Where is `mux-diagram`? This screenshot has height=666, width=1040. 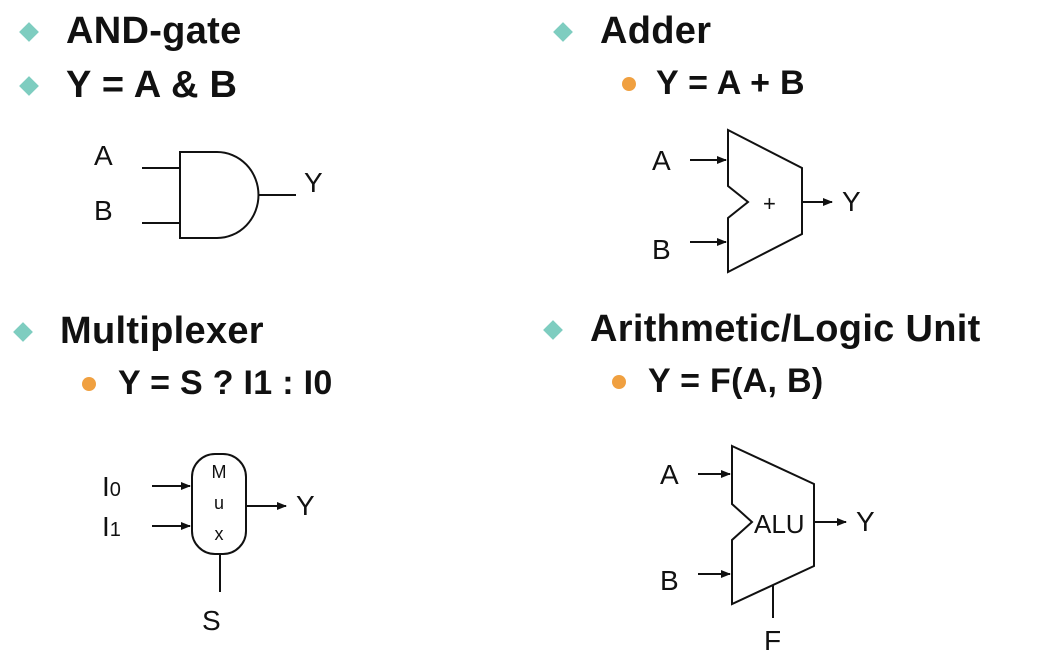 mux-diagram is located at coordinates (219, 522).